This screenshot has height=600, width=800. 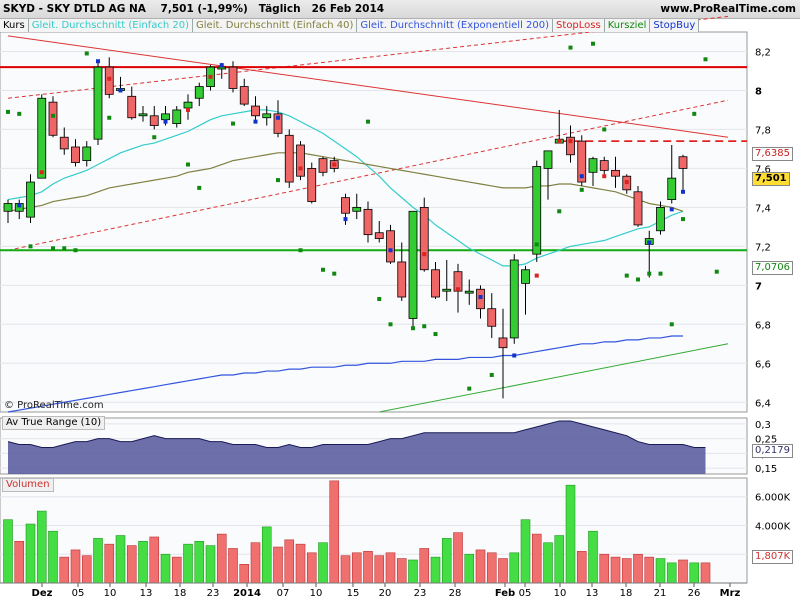 I want to click on legend-item: Kursziel, so click(x=627, y=25).